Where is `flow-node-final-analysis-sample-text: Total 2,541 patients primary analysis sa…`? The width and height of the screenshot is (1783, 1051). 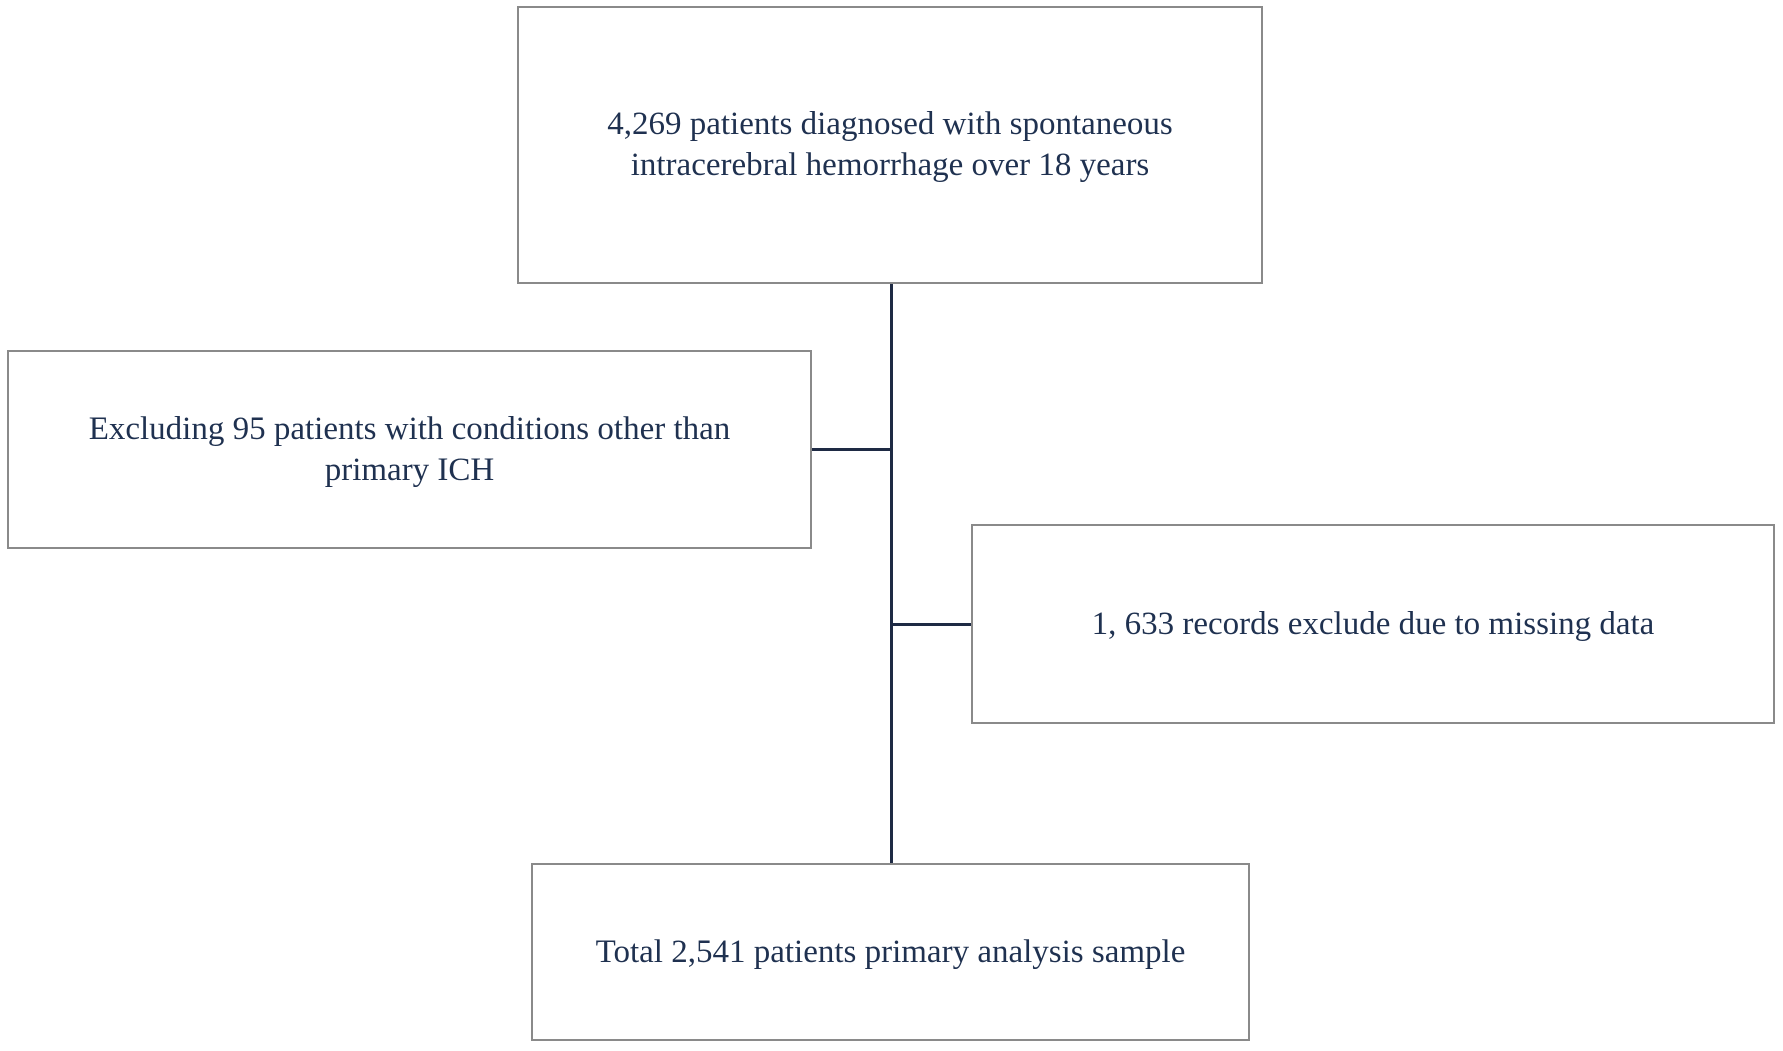 flow-node-final-analysis-sample-text: Total 2,541 patients primary analysis sa… is located at coordinates (890, 951).